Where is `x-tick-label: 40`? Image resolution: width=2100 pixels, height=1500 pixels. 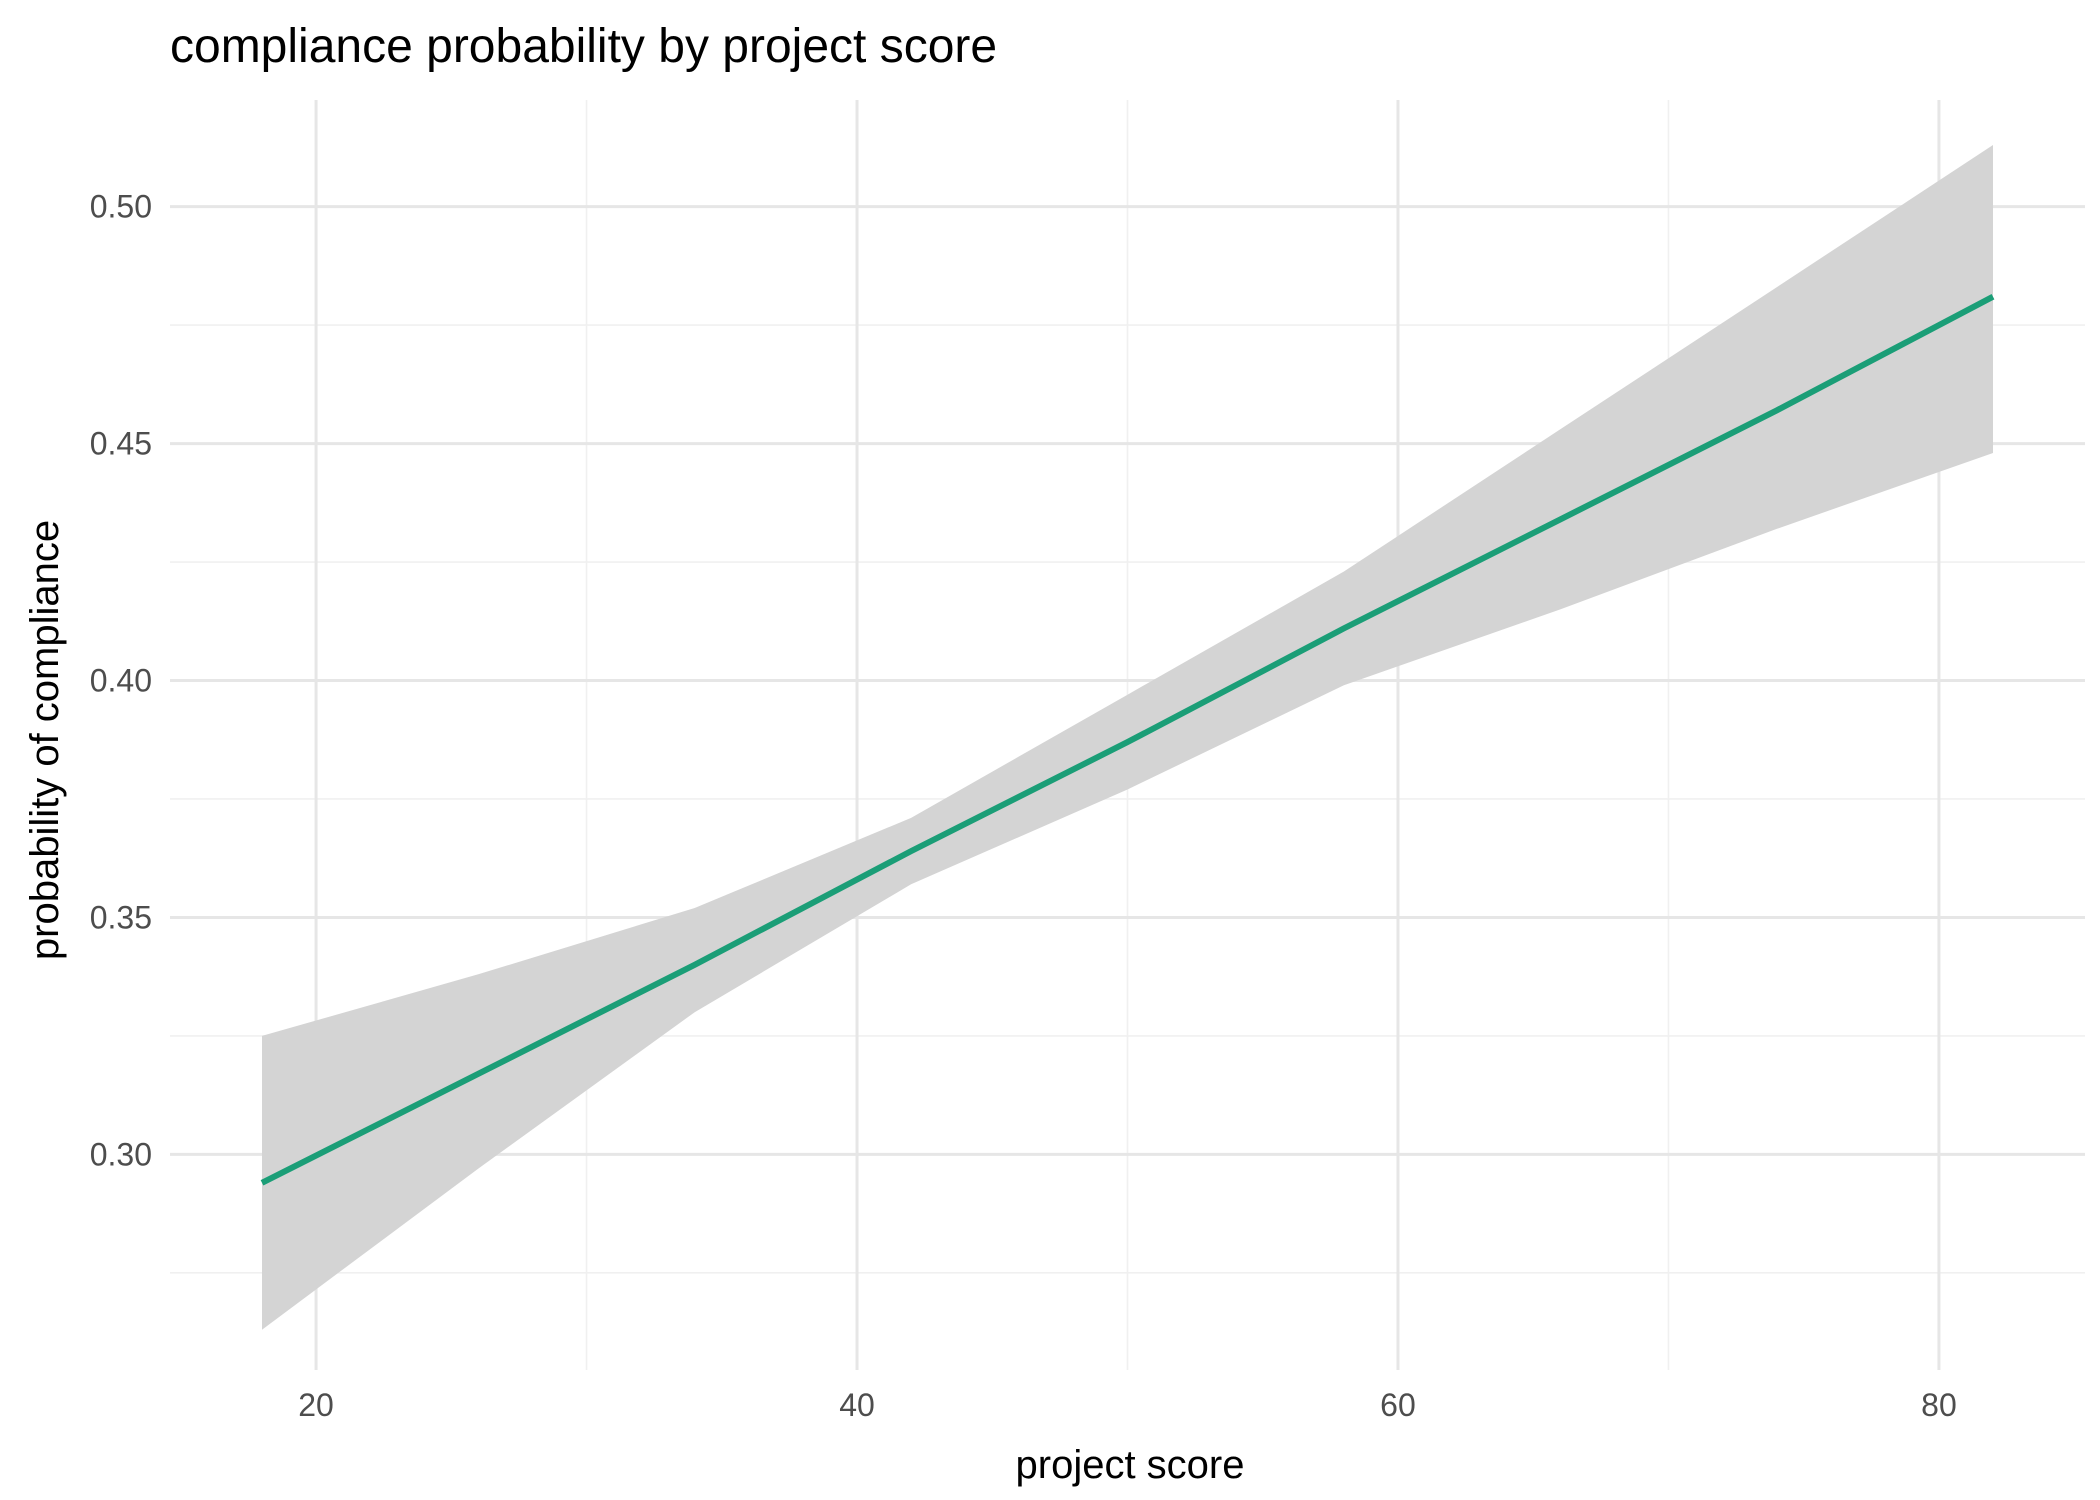 x-tick-label: 40 is located at coordinates (857, 1405).